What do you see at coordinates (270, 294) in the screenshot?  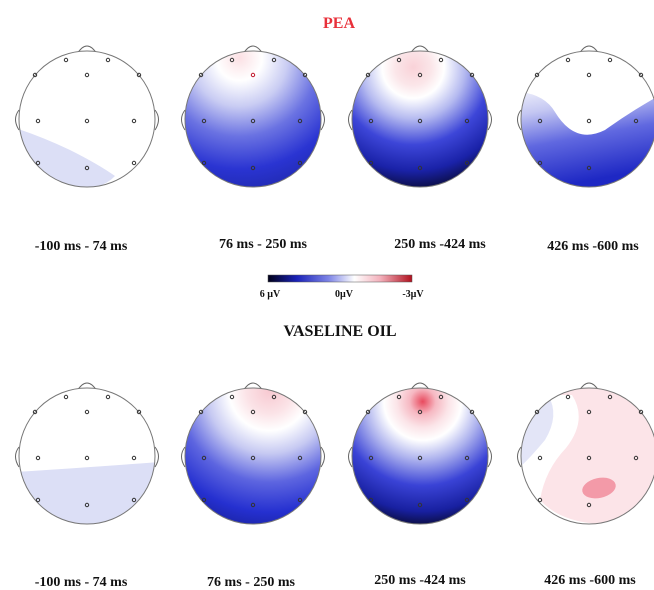 I see `colorbar-min-label: 6 µV` at bounding box center [270, 294].